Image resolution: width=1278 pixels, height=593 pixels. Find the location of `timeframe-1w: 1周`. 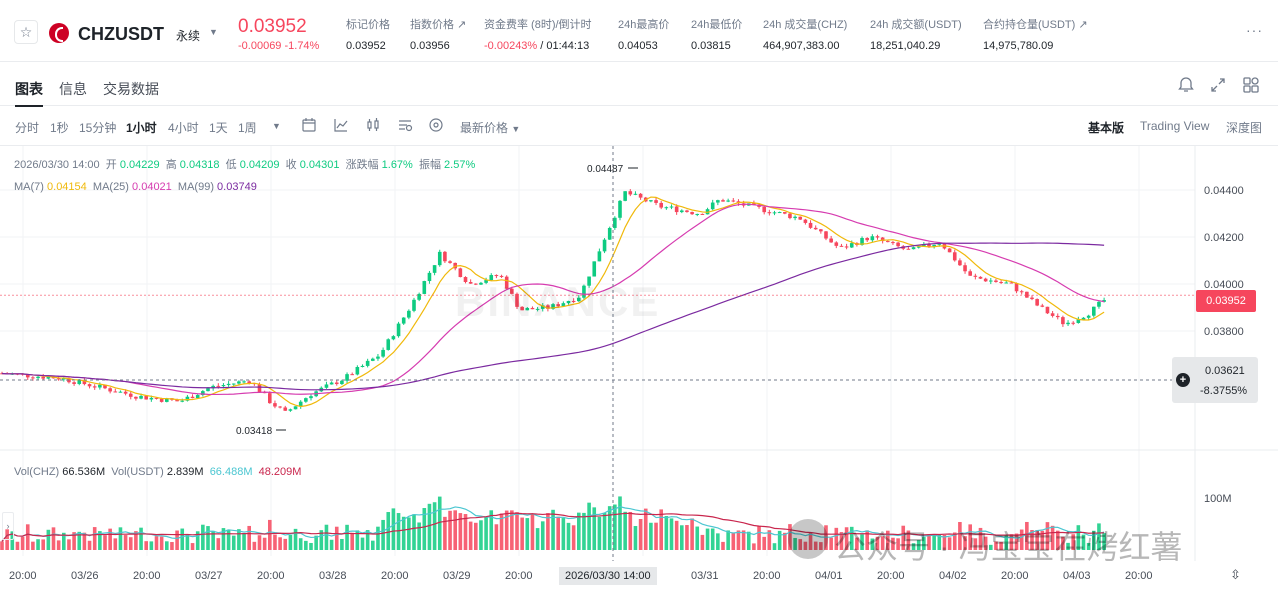

timeframe-1w: 1周 is located at coordinates (247, 128).